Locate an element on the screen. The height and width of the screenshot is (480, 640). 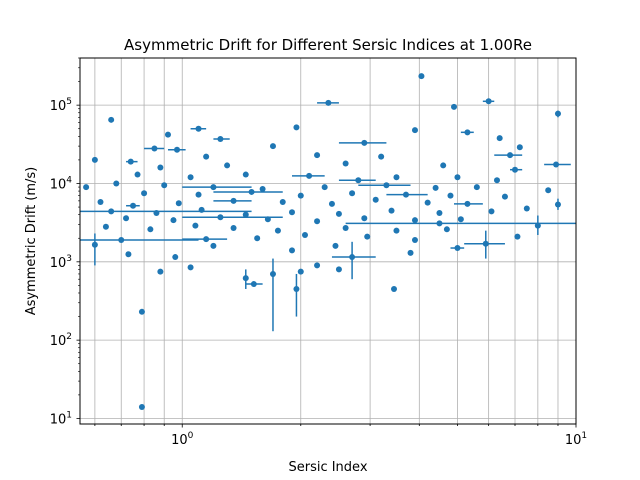
x-tick-label-exponent: 0 is located at coordinates (191, 436).